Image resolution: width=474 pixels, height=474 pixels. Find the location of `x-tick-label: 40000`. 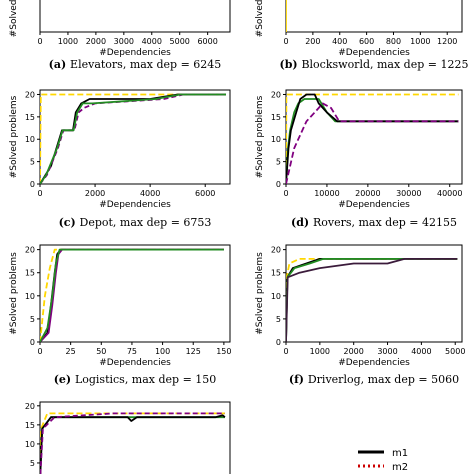

x-tick-label: 40000 is located at coordinates (449, 193).